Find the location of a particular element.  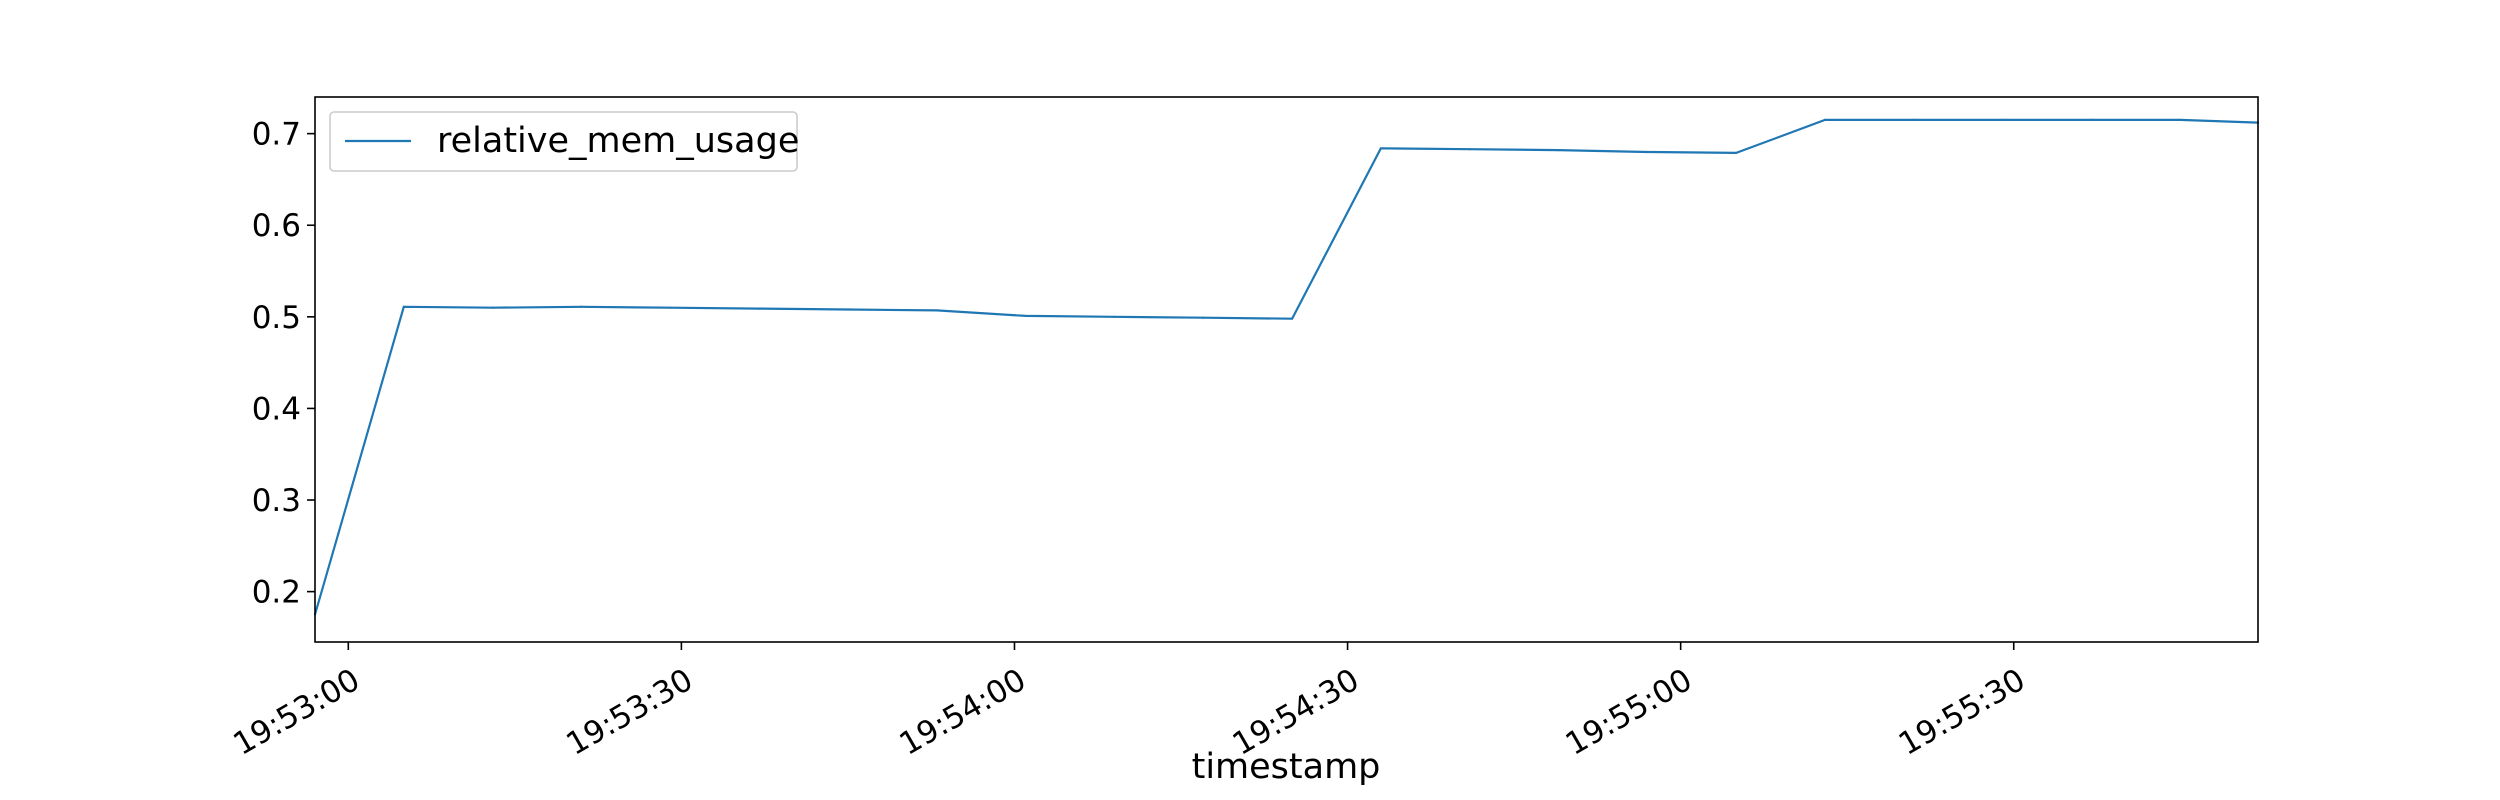

y-tick-label: 0.3 is located at coordinates (276, 501).